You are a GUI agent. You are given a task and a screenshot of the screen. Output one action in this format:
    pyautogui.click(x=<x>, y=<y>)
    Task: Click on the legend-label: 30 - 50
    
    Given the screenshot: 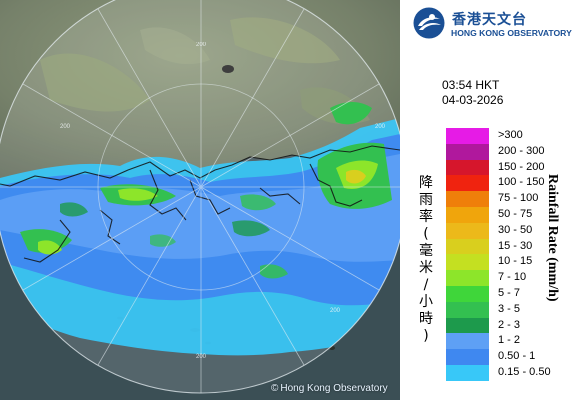 What is the action you would take?
    pyautogui.click(x=515, y=229)
    